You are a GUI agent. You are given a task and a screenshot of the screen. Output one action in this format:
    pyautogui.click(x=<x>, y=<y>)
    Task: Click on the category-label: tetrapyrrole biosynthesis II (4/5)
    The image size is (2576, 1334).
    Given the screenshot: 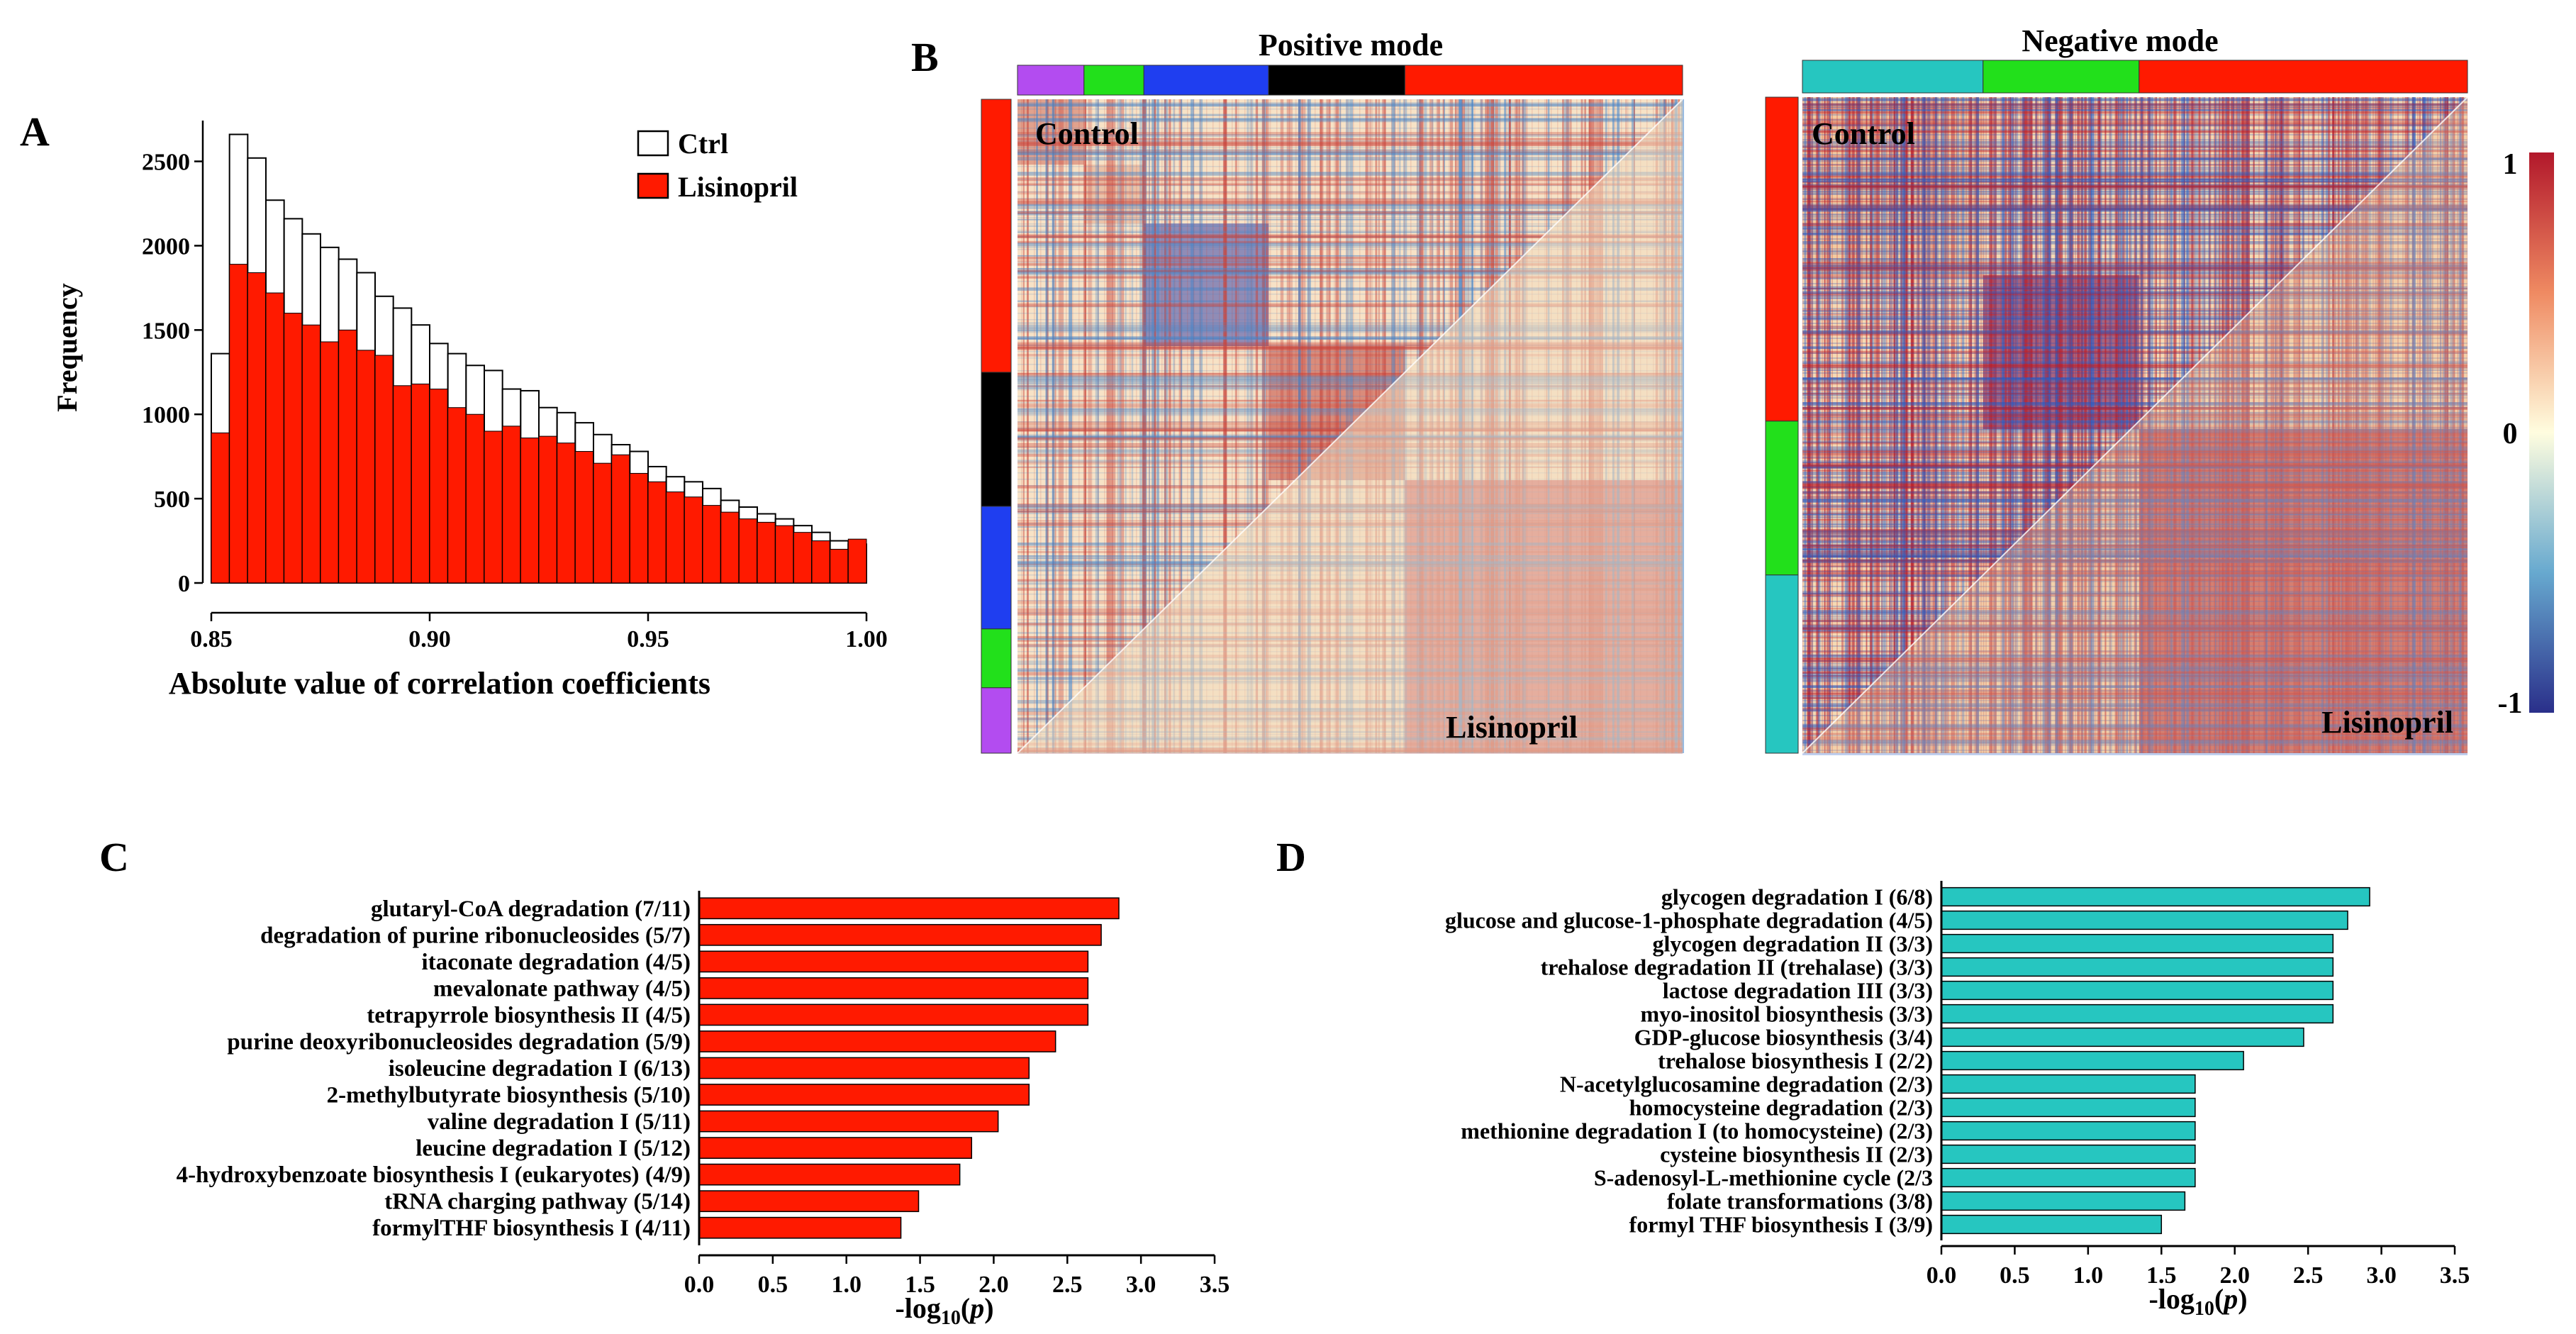 What is the action you would take?
    pyautogui.click(x=529, y=1015)
    